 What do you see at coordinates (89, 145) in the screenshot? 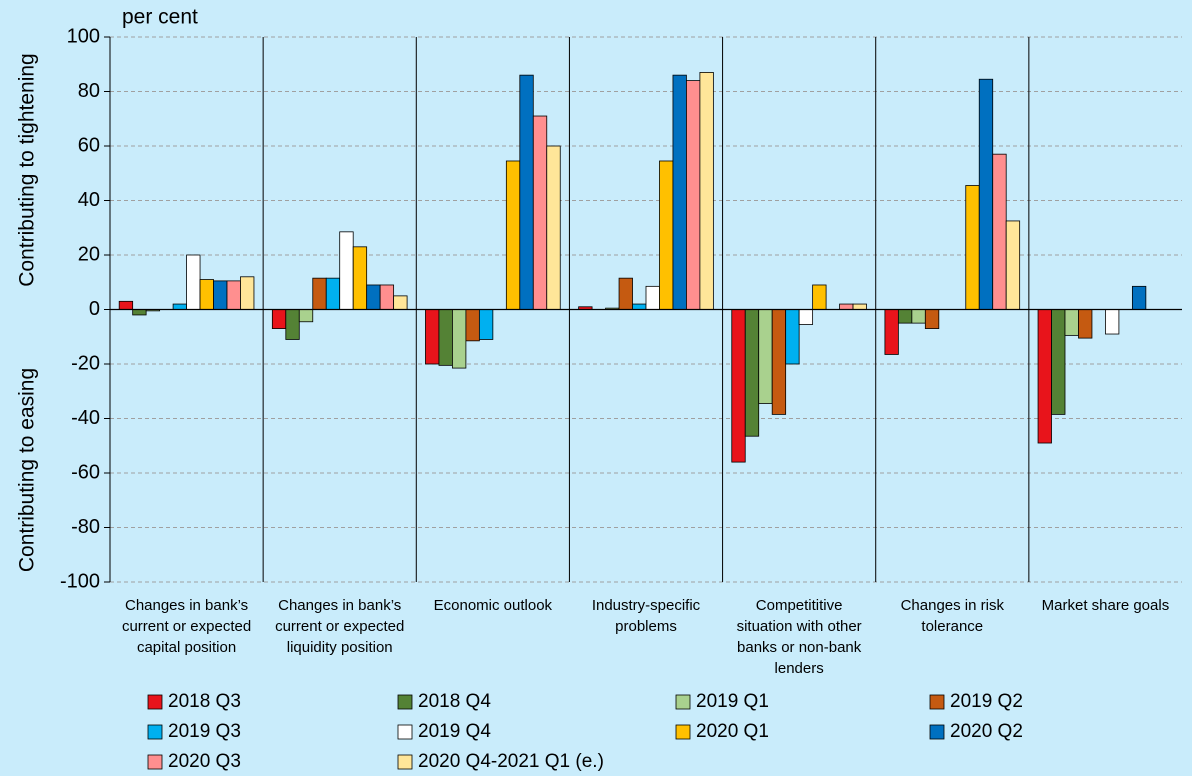
I see `y-tick-label: 60` at bounding box center [89, 145].